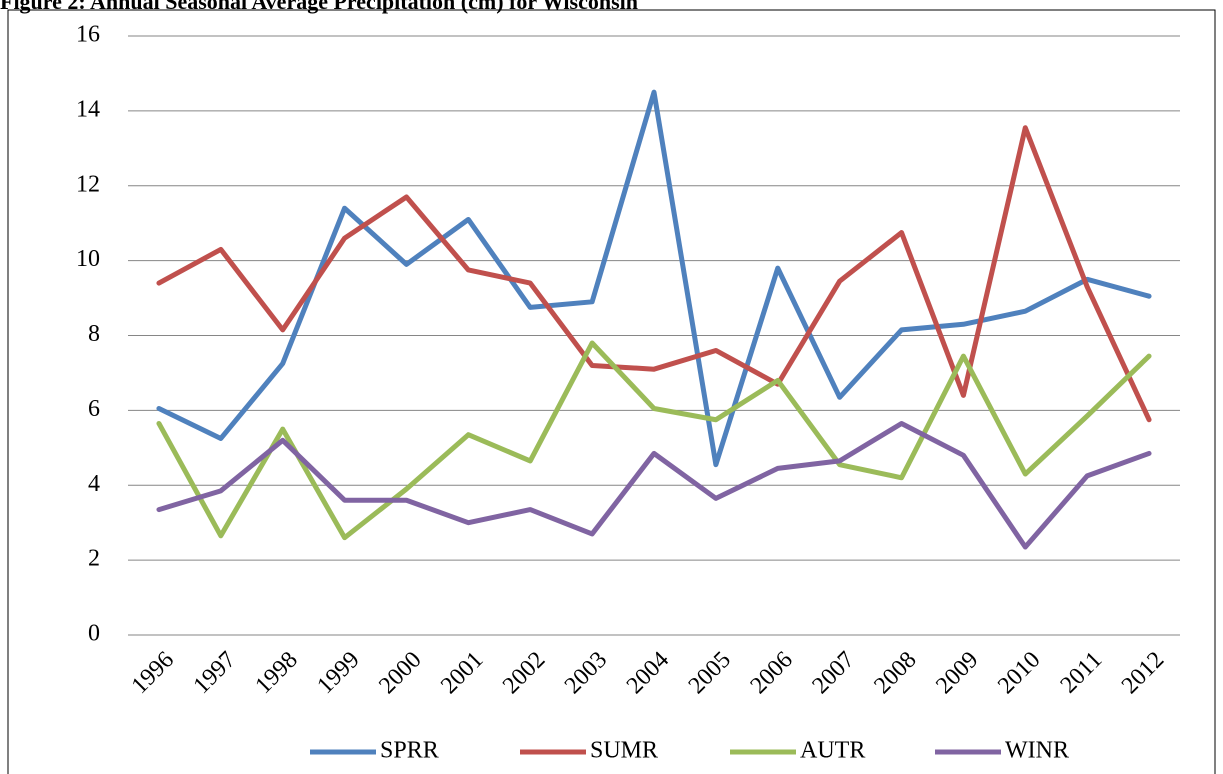 This screenshot has height=774, width=1223. I want to click on y-tick-label: 14, so click(88, 109).